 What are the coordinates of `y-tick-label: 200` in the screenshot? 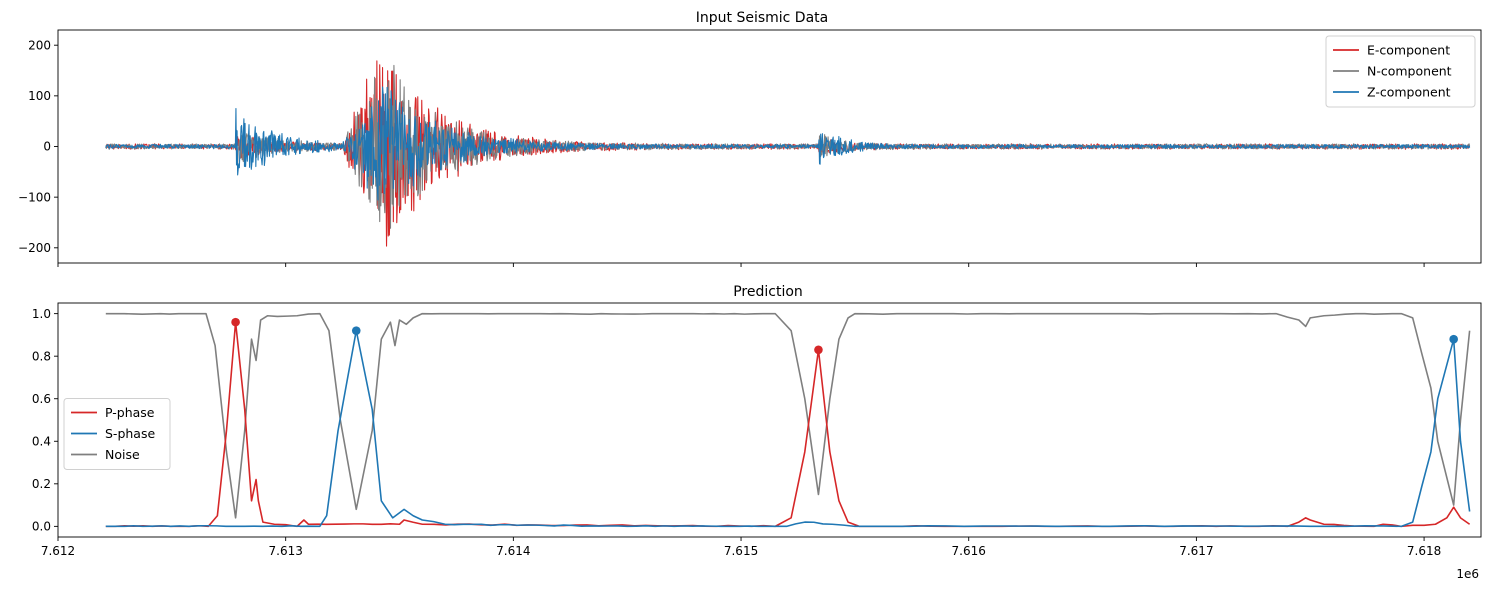 It's located at (39, 45).